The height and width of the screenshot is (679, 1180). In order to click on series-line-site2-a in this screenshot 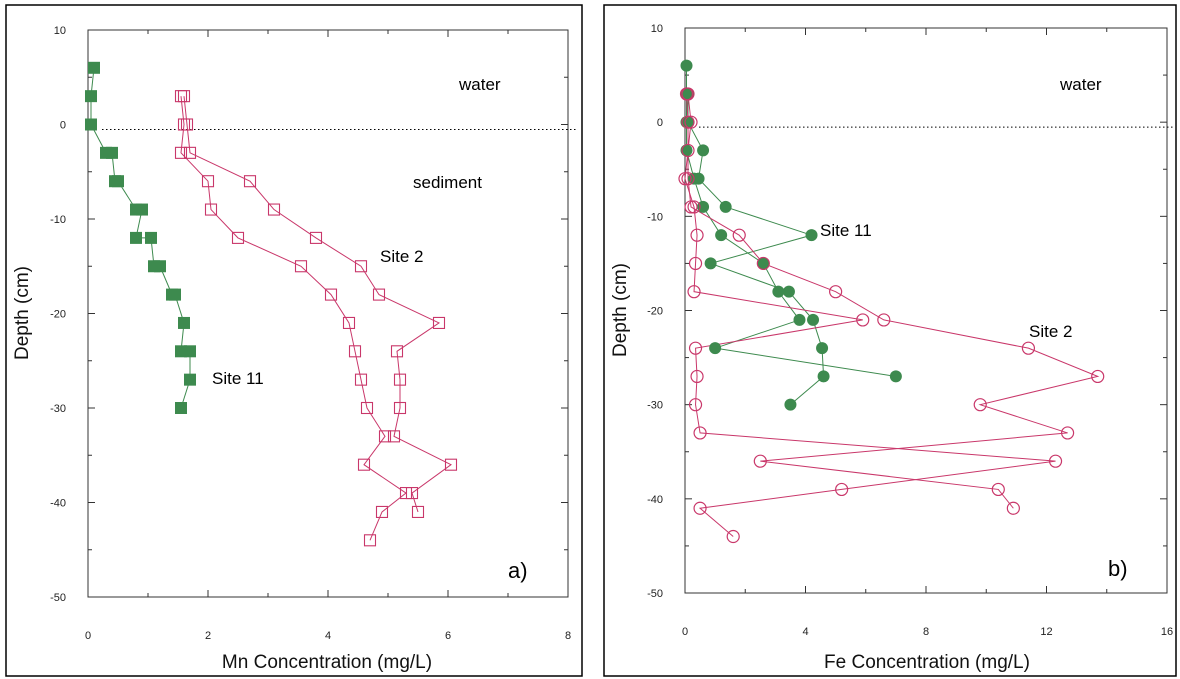, I will do `click(293, 318)`.